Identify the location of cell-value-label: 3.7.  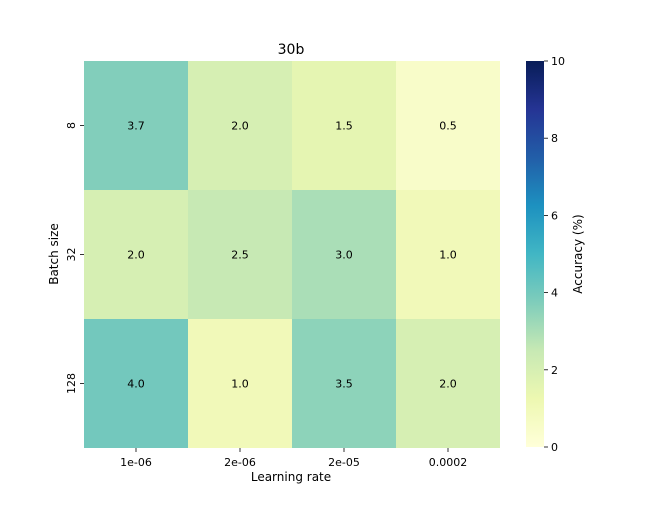
(136, 126).